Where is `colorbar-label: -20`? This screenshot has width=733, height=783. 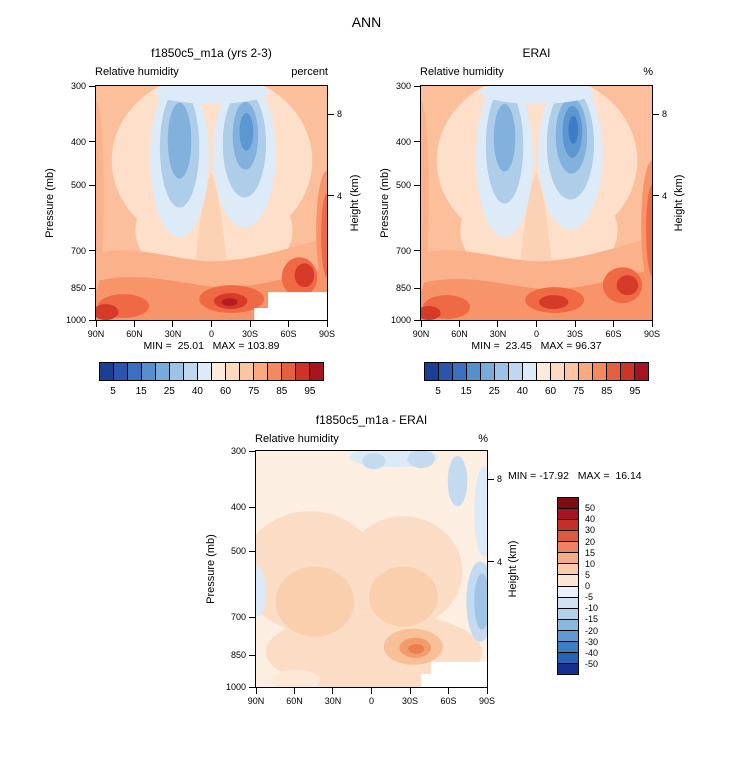 colorbar-label: -20 is located at coordinates (592, 630).